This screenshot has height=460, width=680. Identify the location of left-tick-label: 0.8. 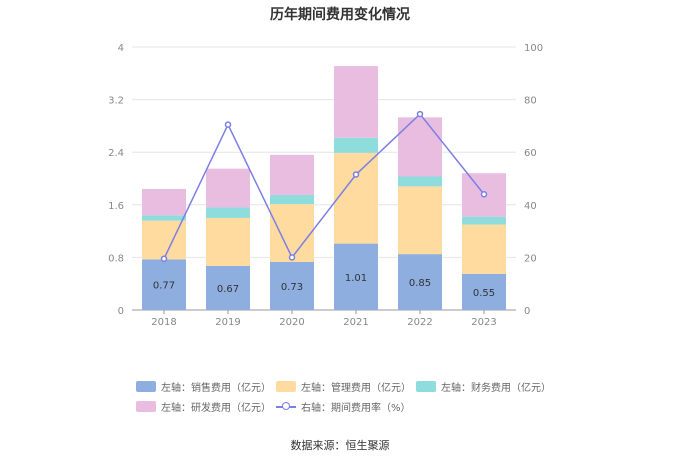
(116, 258).